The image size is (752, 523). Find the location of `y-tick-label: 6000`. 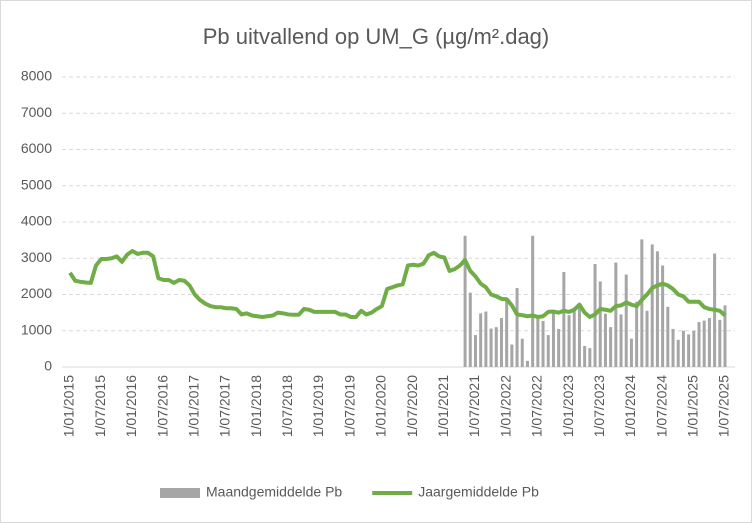

y-tick-label: 6000 is located at coordinates (36, 148).